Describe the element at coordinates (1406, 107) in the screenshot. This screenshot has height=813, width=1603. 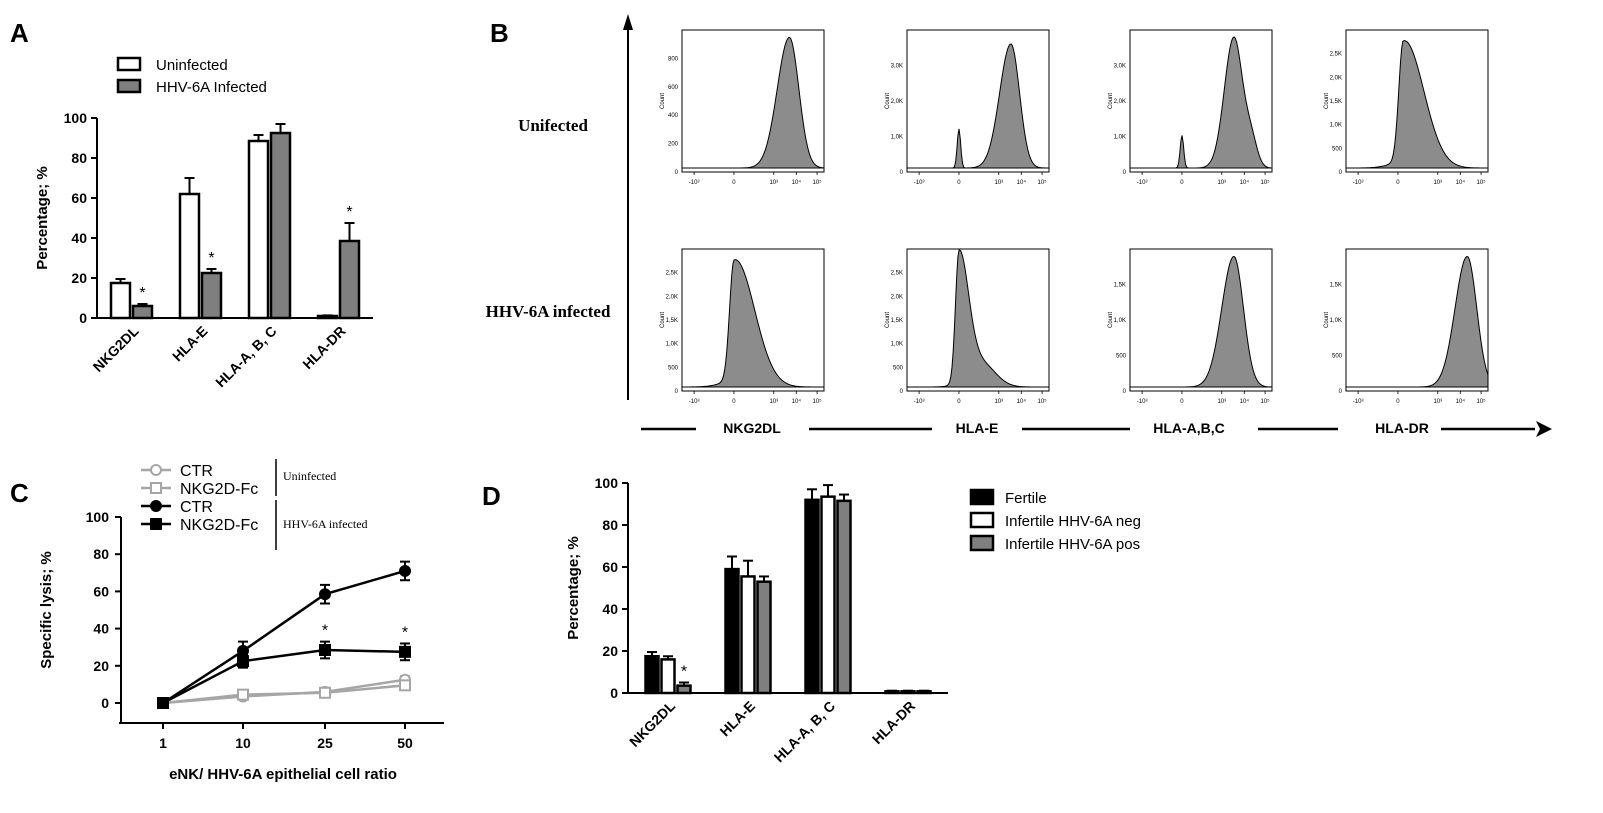
I see `histogram-0-3: Count 0 500 1,0K 1,5K 2,0K 2,5K -10³ 0 10³ 10⁴ 10⁵` at that location.